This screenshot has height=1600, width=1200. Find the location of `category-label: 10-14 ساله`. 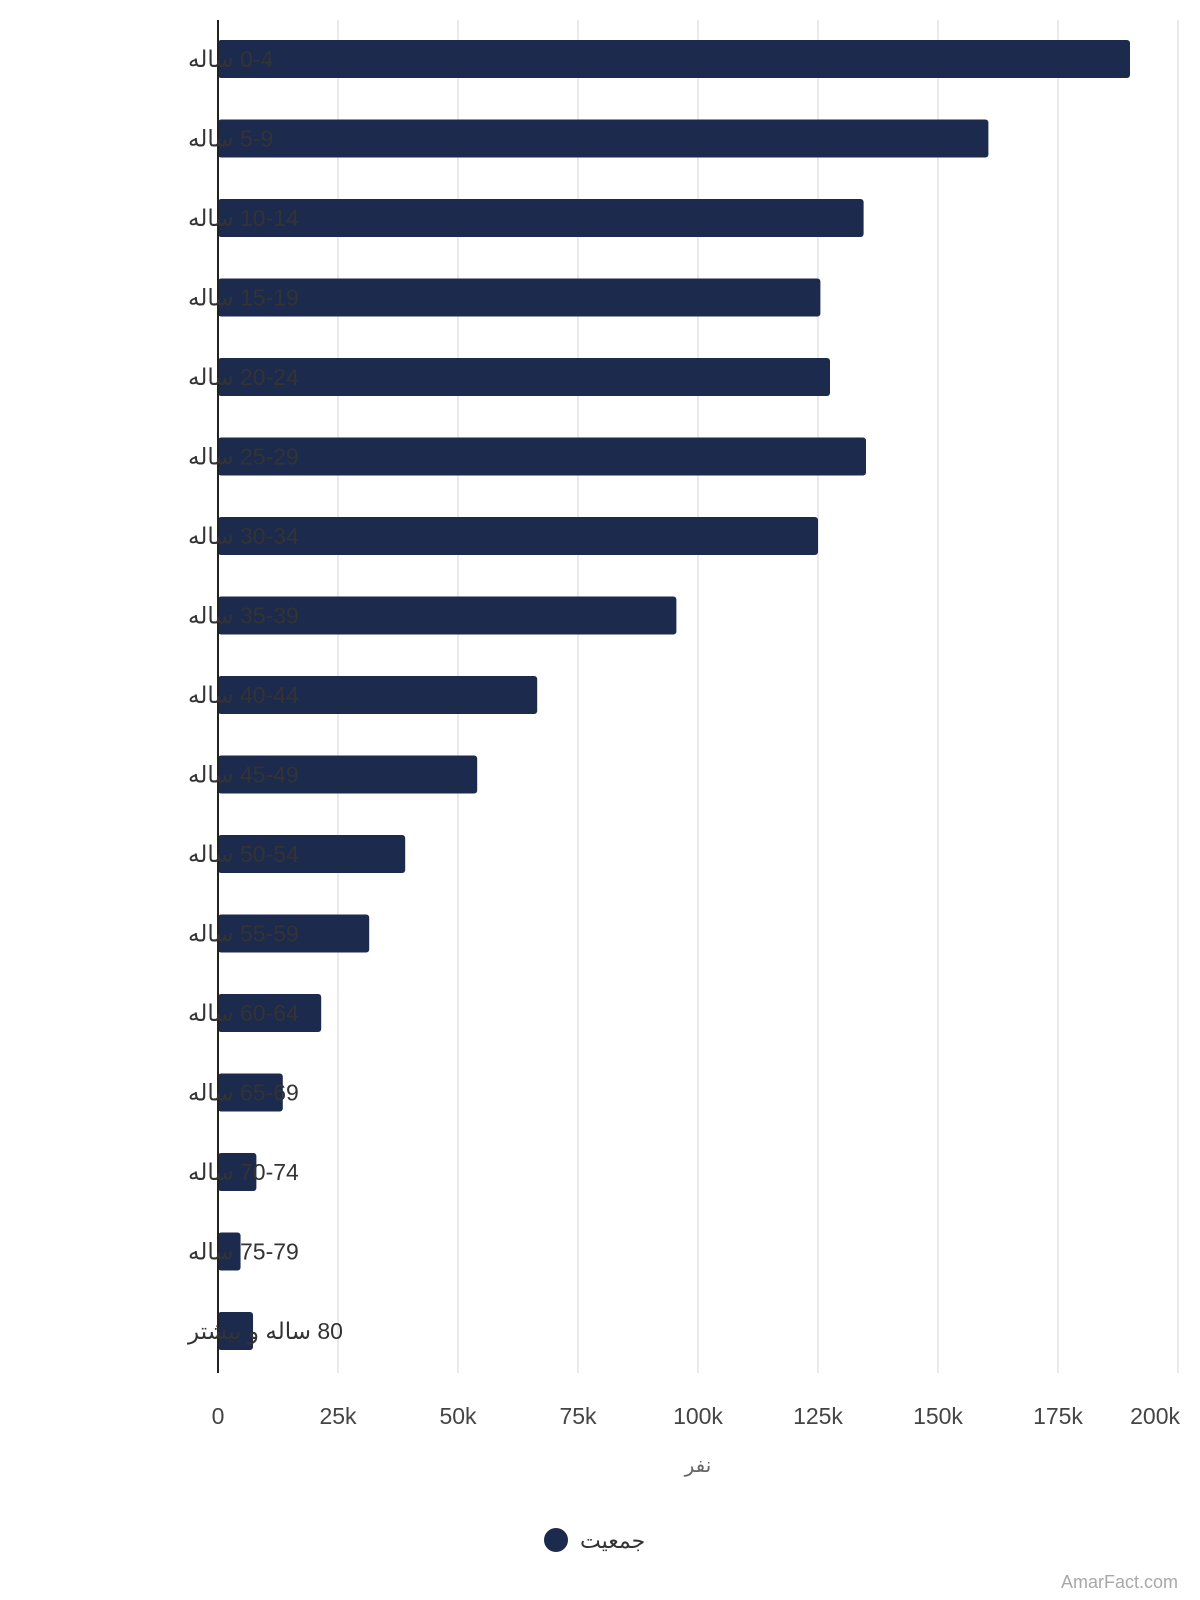

category-label: 10-14 ساله is located at coordinates (243, 218).